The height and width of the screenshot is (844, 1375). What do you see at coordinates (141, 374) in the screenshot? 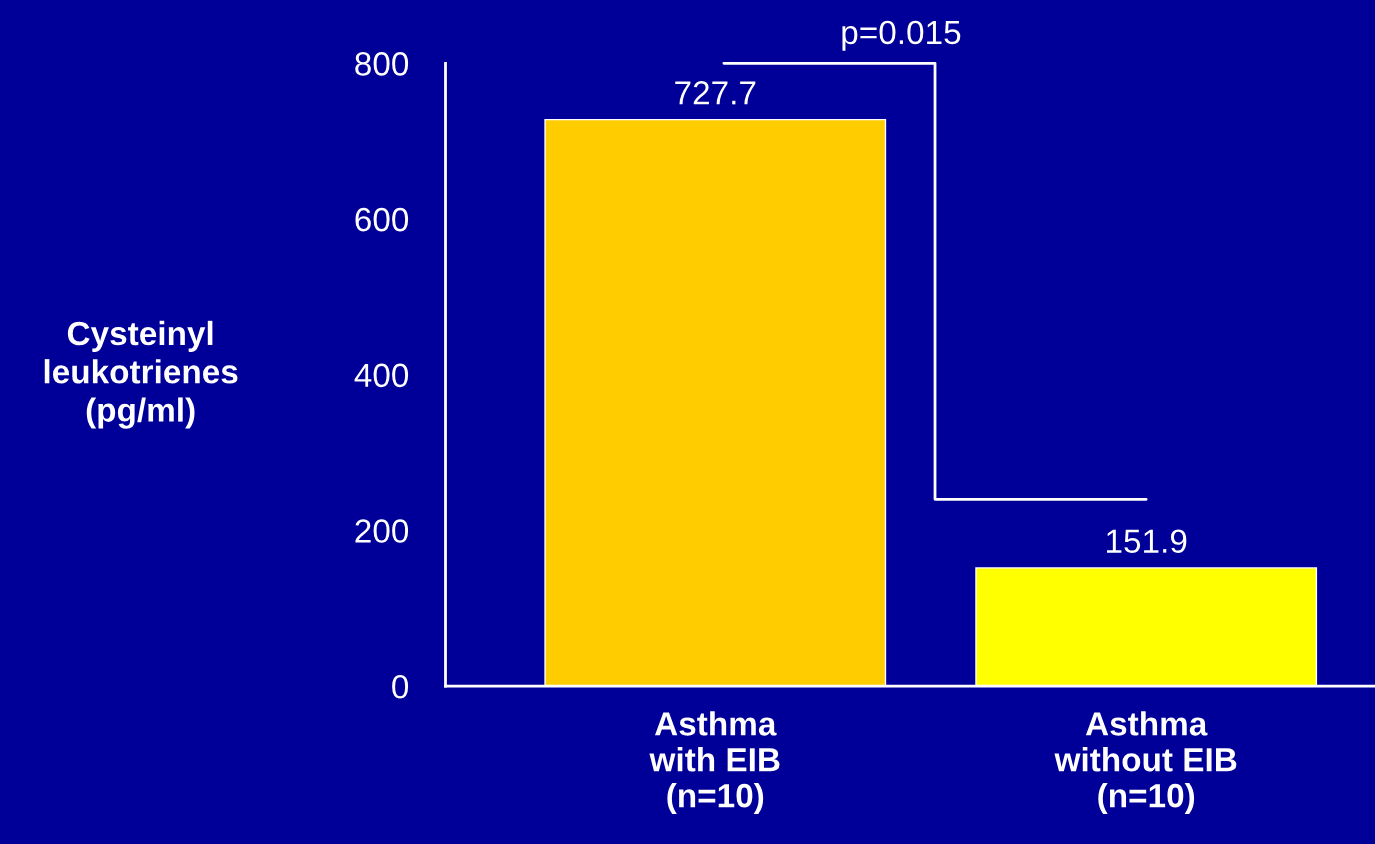
I see `y-axis-title: Cysteinyl leukotrienes (pg/ml)` at bounding box center [141, 374].